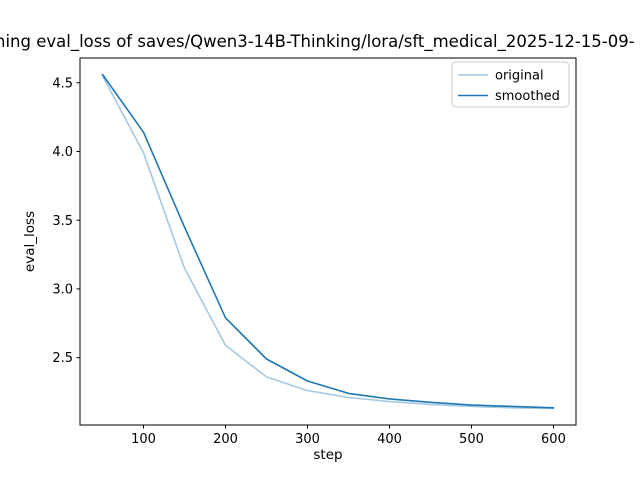 The width and height of the screenshot is (640, 480). Describe the element at coordinates (348, 436) in the screenshot. I see `x-axis-ticks: 100 200 300 400 500 600` at that location.